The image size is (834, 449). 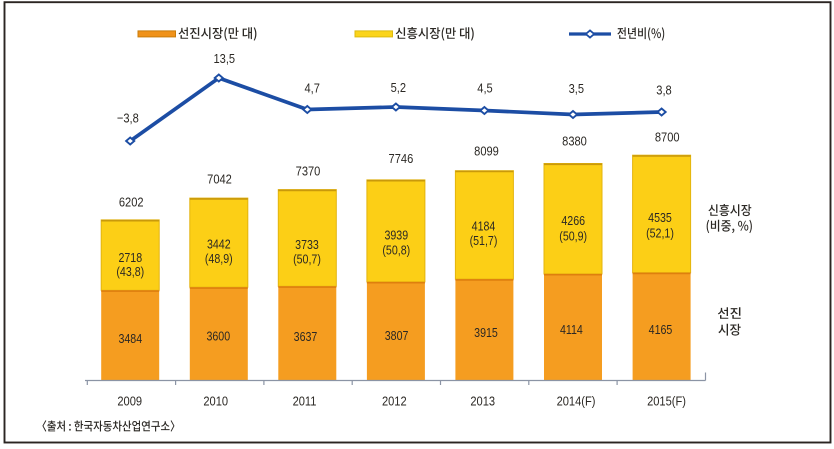 What do you see at coordinates (486, 151) in the screenshot?
I see `svg-text: 8099` at bounding box center [486, 151].